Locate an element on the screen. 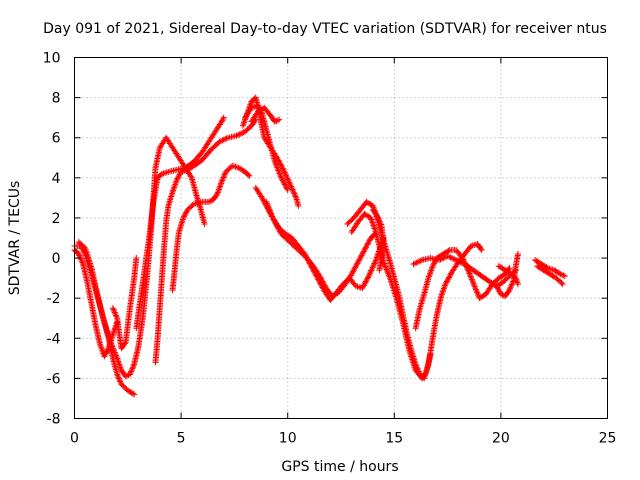 Image resolution: width=640 pixels, height=480 pixels. x-tick-label: 25 is located at coordinates (608, 439).